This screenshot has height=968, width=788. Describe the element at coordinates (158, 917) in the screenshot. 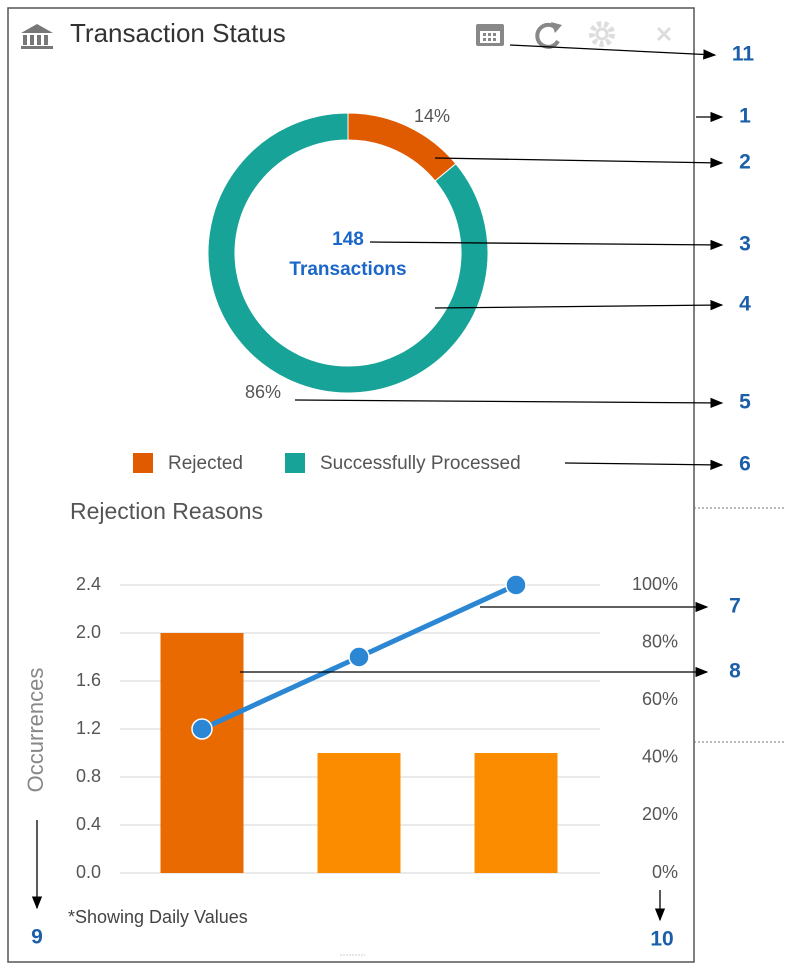

I see `footnote: *Showing Daily Values` at that location.